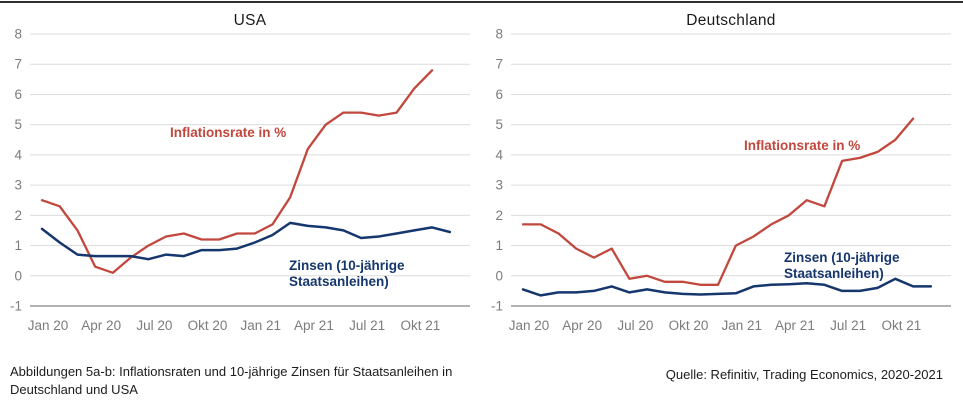 Image resolution: width=963 pixels, height=406 pixels. Describe the element at coordinates (228, 132) in the screenshot. I see `series-label-inflation-usa: Inflationsrate in %` at that location.